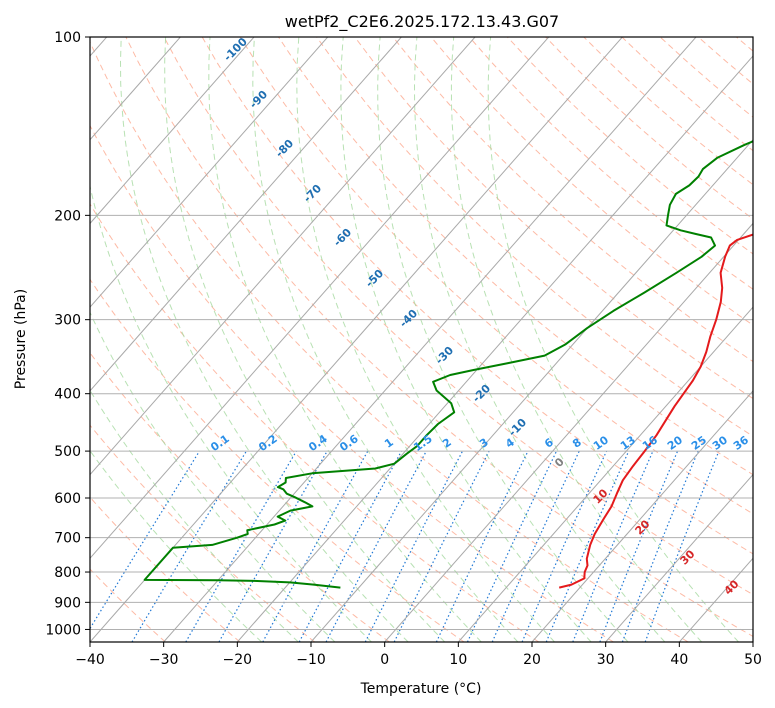 The image size is (775, 708). What do you see at coordinates (67, 216) in the screenshot?
I see `y-tick-label: 200` at bounding box center [67, 216].